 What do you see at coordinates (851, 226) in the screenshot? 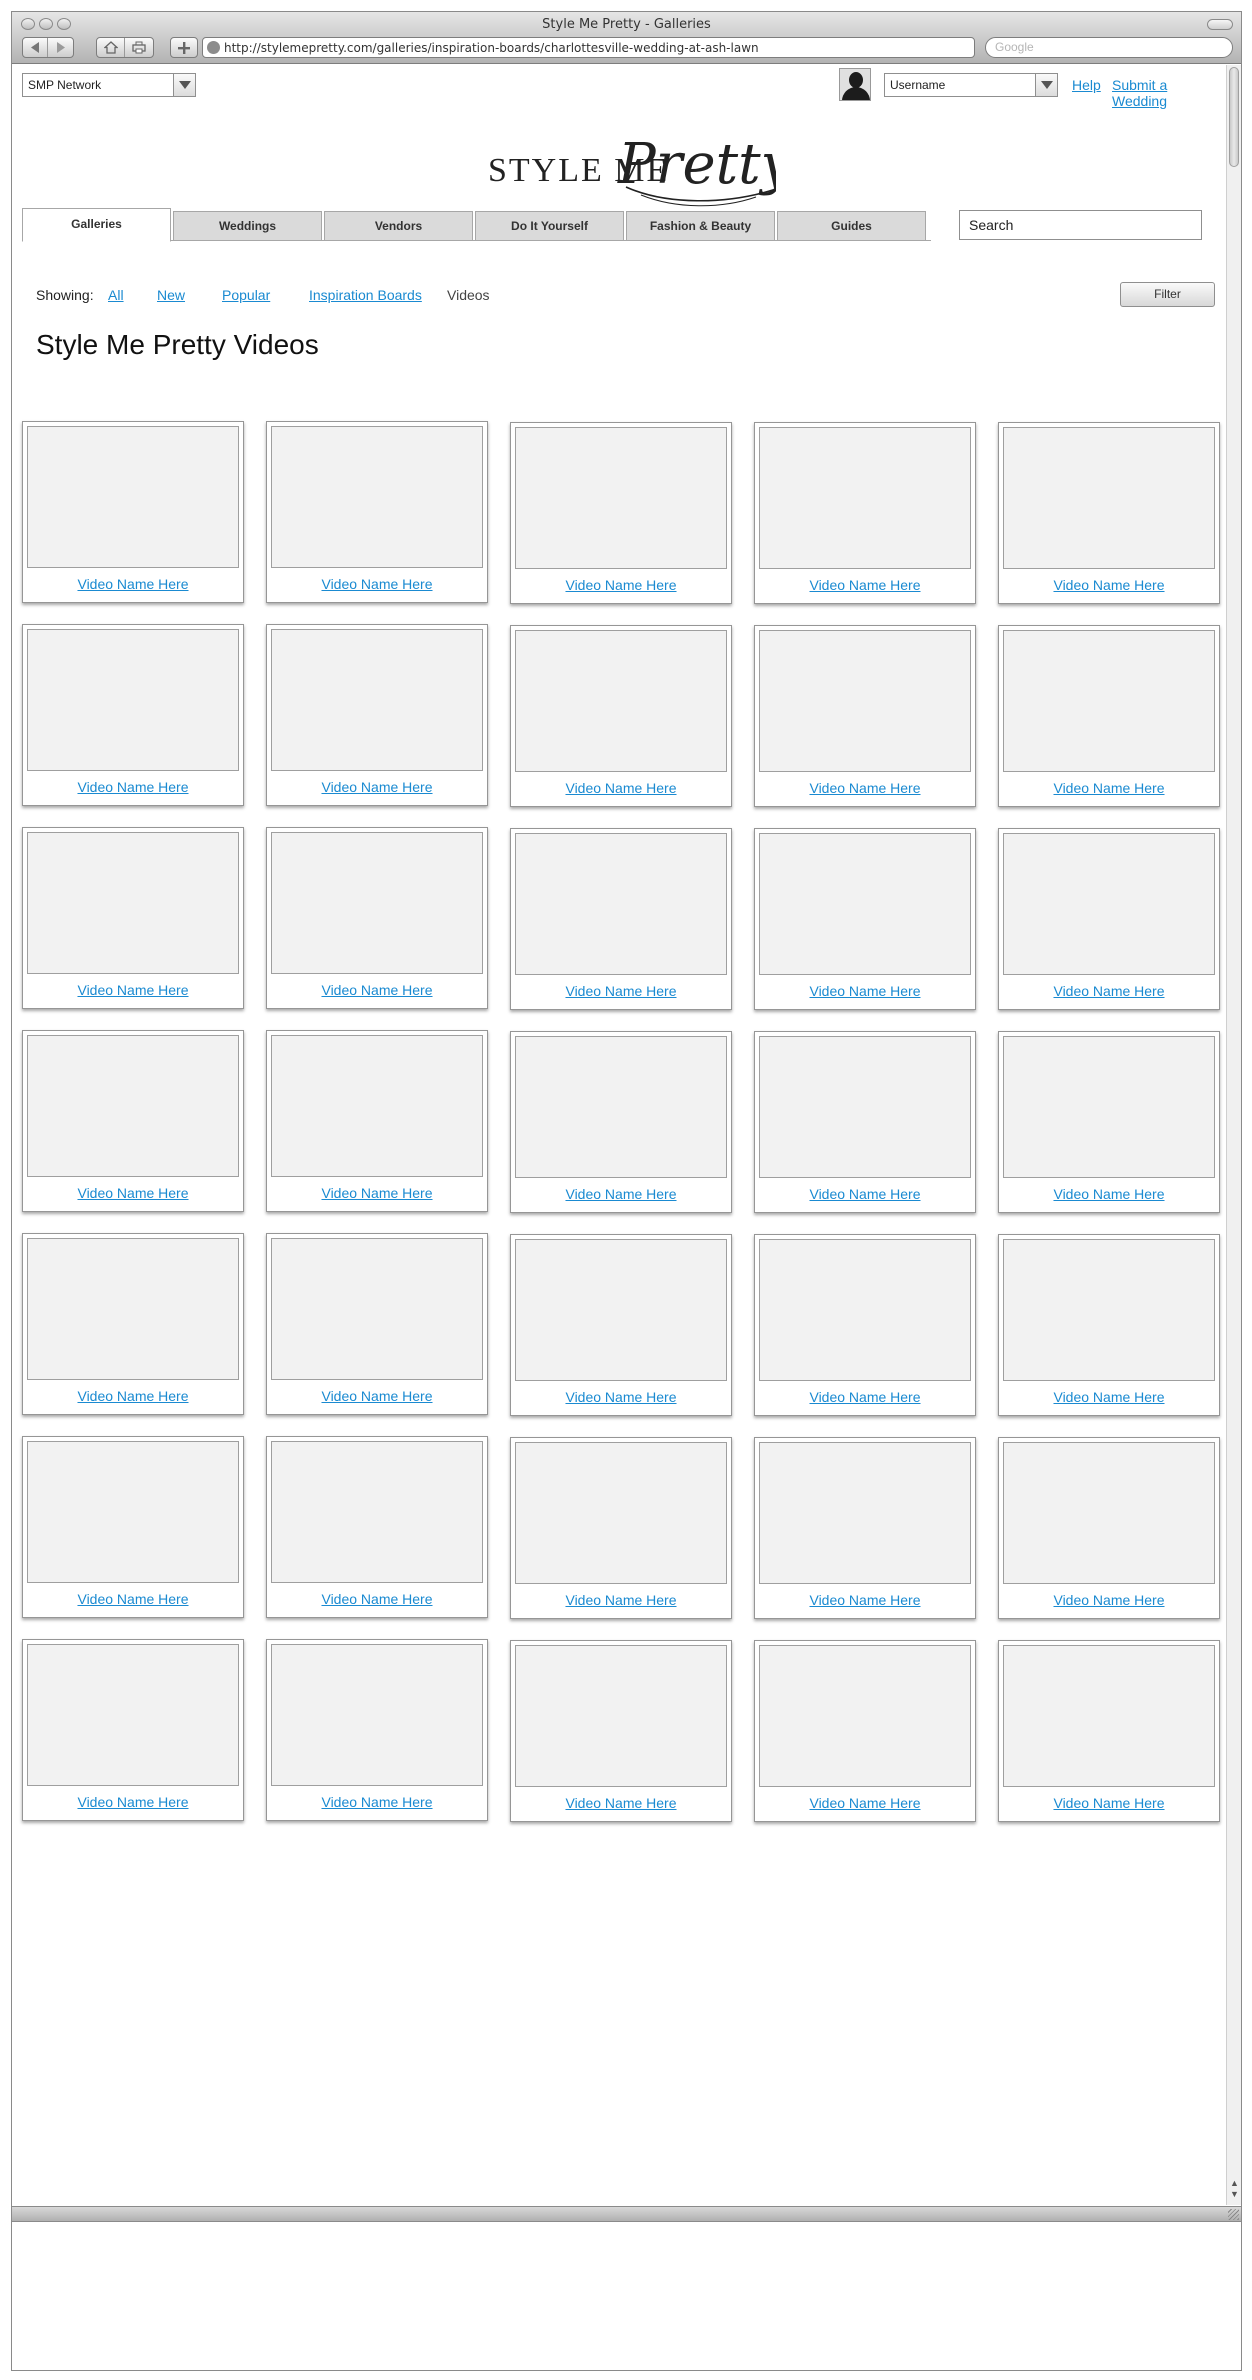
I see `tab-guides: Guides` at bounding box center [851, 226].